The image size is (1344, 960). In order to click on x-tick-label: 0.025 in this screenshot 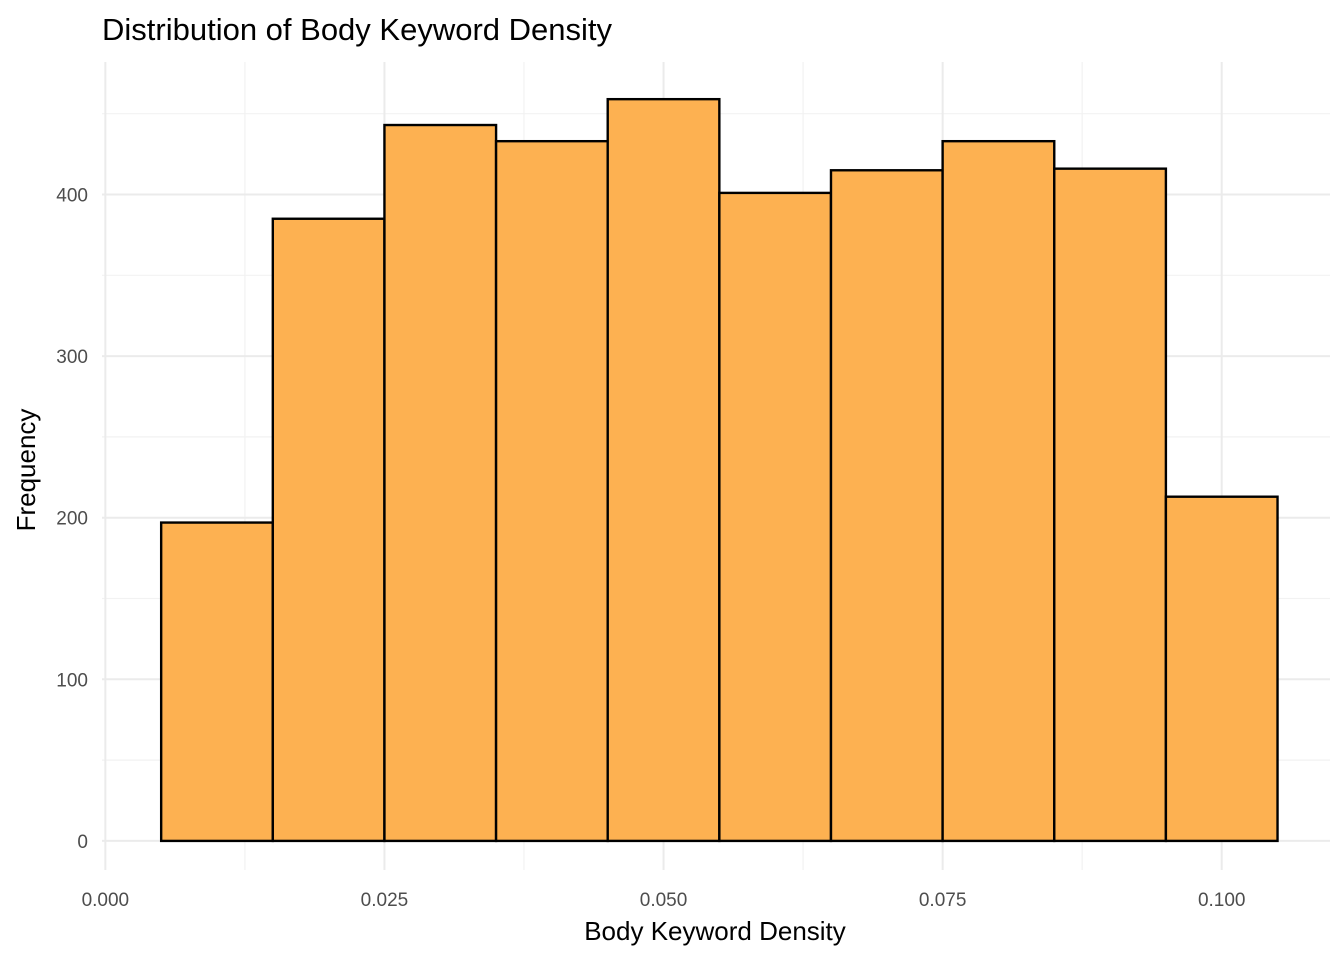, I will do `click(385, 900)`.